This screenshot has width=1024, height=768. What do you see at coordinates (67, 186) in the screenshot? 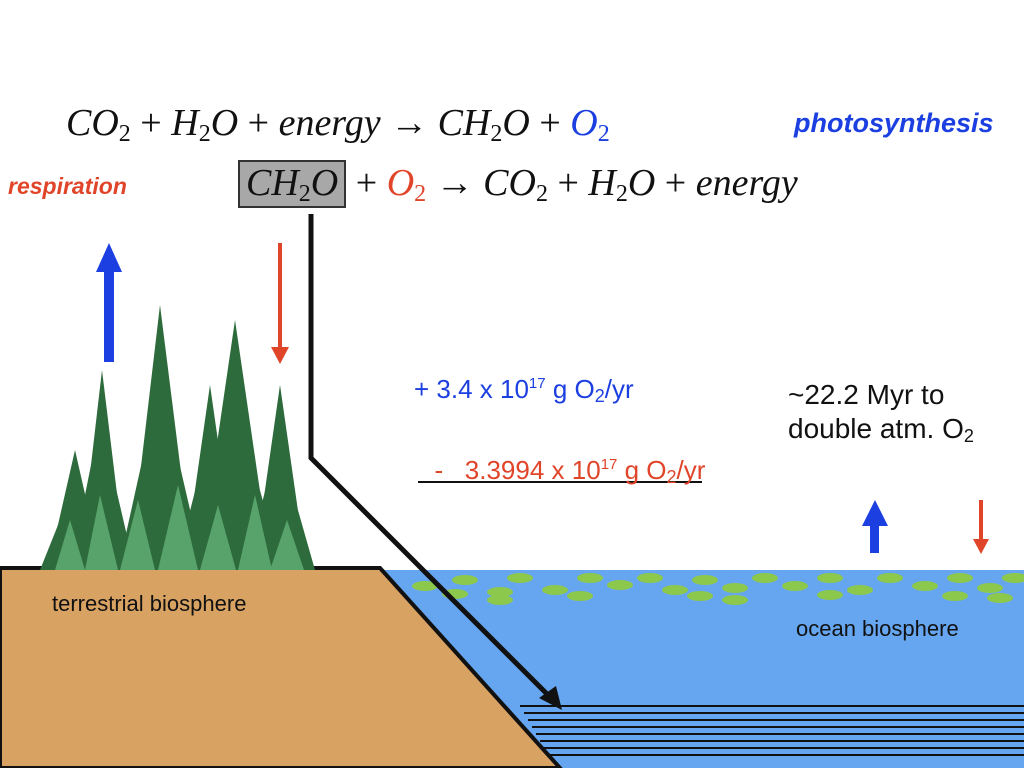
I see `respiration-label: respiration` at bounding box center [67, 186].